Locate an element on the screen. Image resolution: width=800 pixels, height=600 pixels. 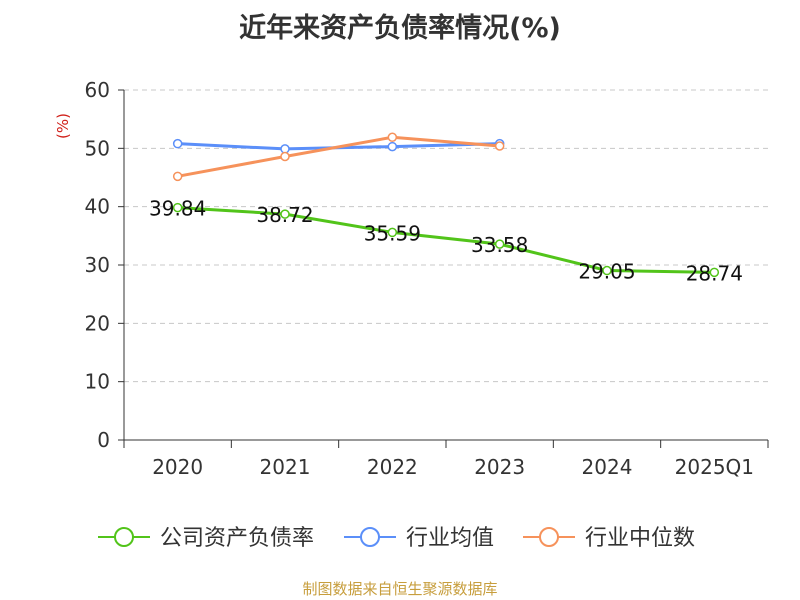
data-label: 35.59 is located at coordinates (392, 233).